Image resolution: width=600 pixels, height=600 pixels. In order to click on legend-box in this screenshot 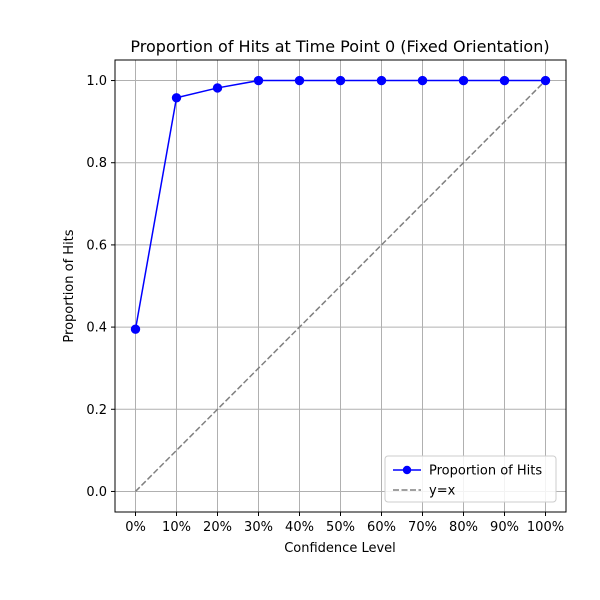, I will do `click(470, 479)`.